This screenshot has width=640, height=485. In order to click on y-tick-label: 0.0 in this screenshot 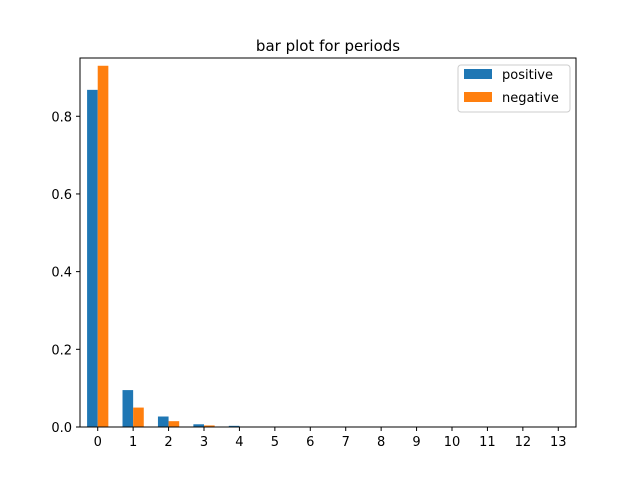, I will do `click(61, 428)`.